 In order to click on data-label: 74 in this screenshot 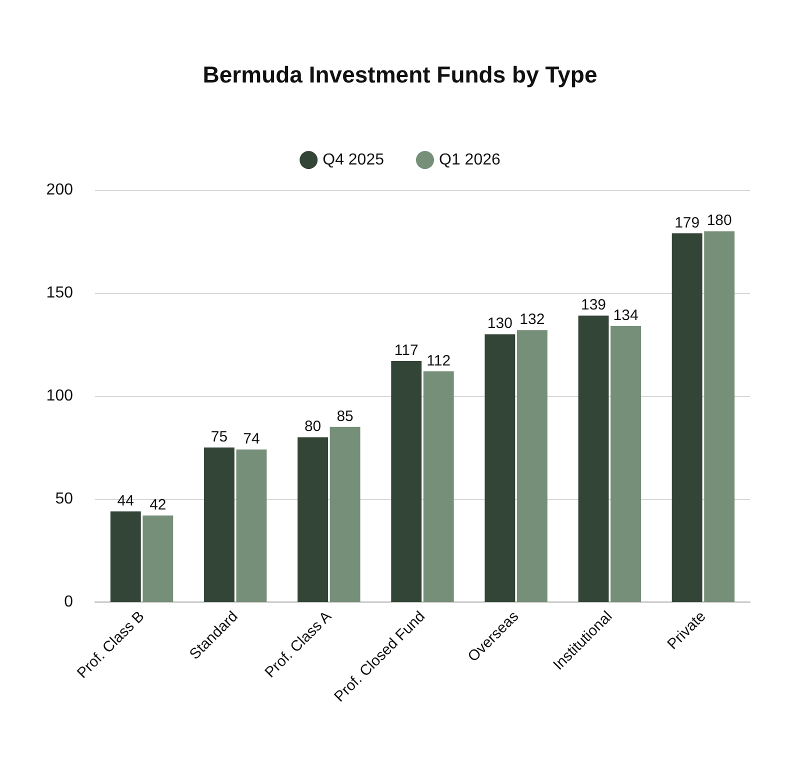, I will do `click(251, 439)`.